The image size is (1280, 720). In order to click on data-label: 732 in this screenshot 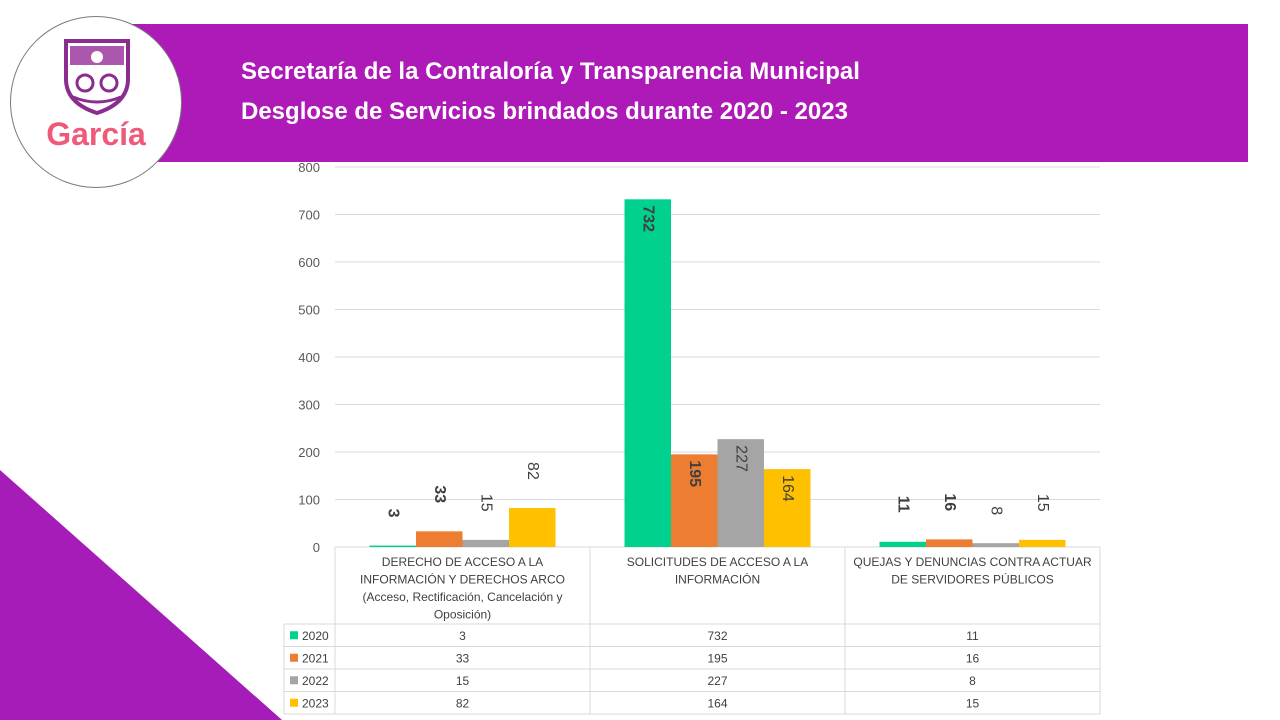, I will do `click(648, 218)`.